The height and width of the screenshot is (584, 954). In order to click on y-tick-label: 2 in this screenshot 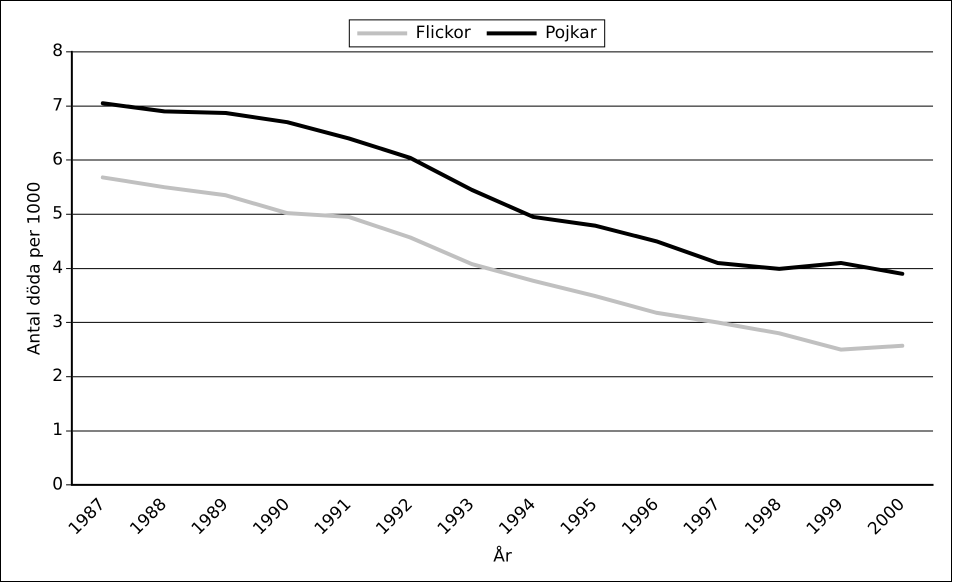, I will do `click(58, 375)`.